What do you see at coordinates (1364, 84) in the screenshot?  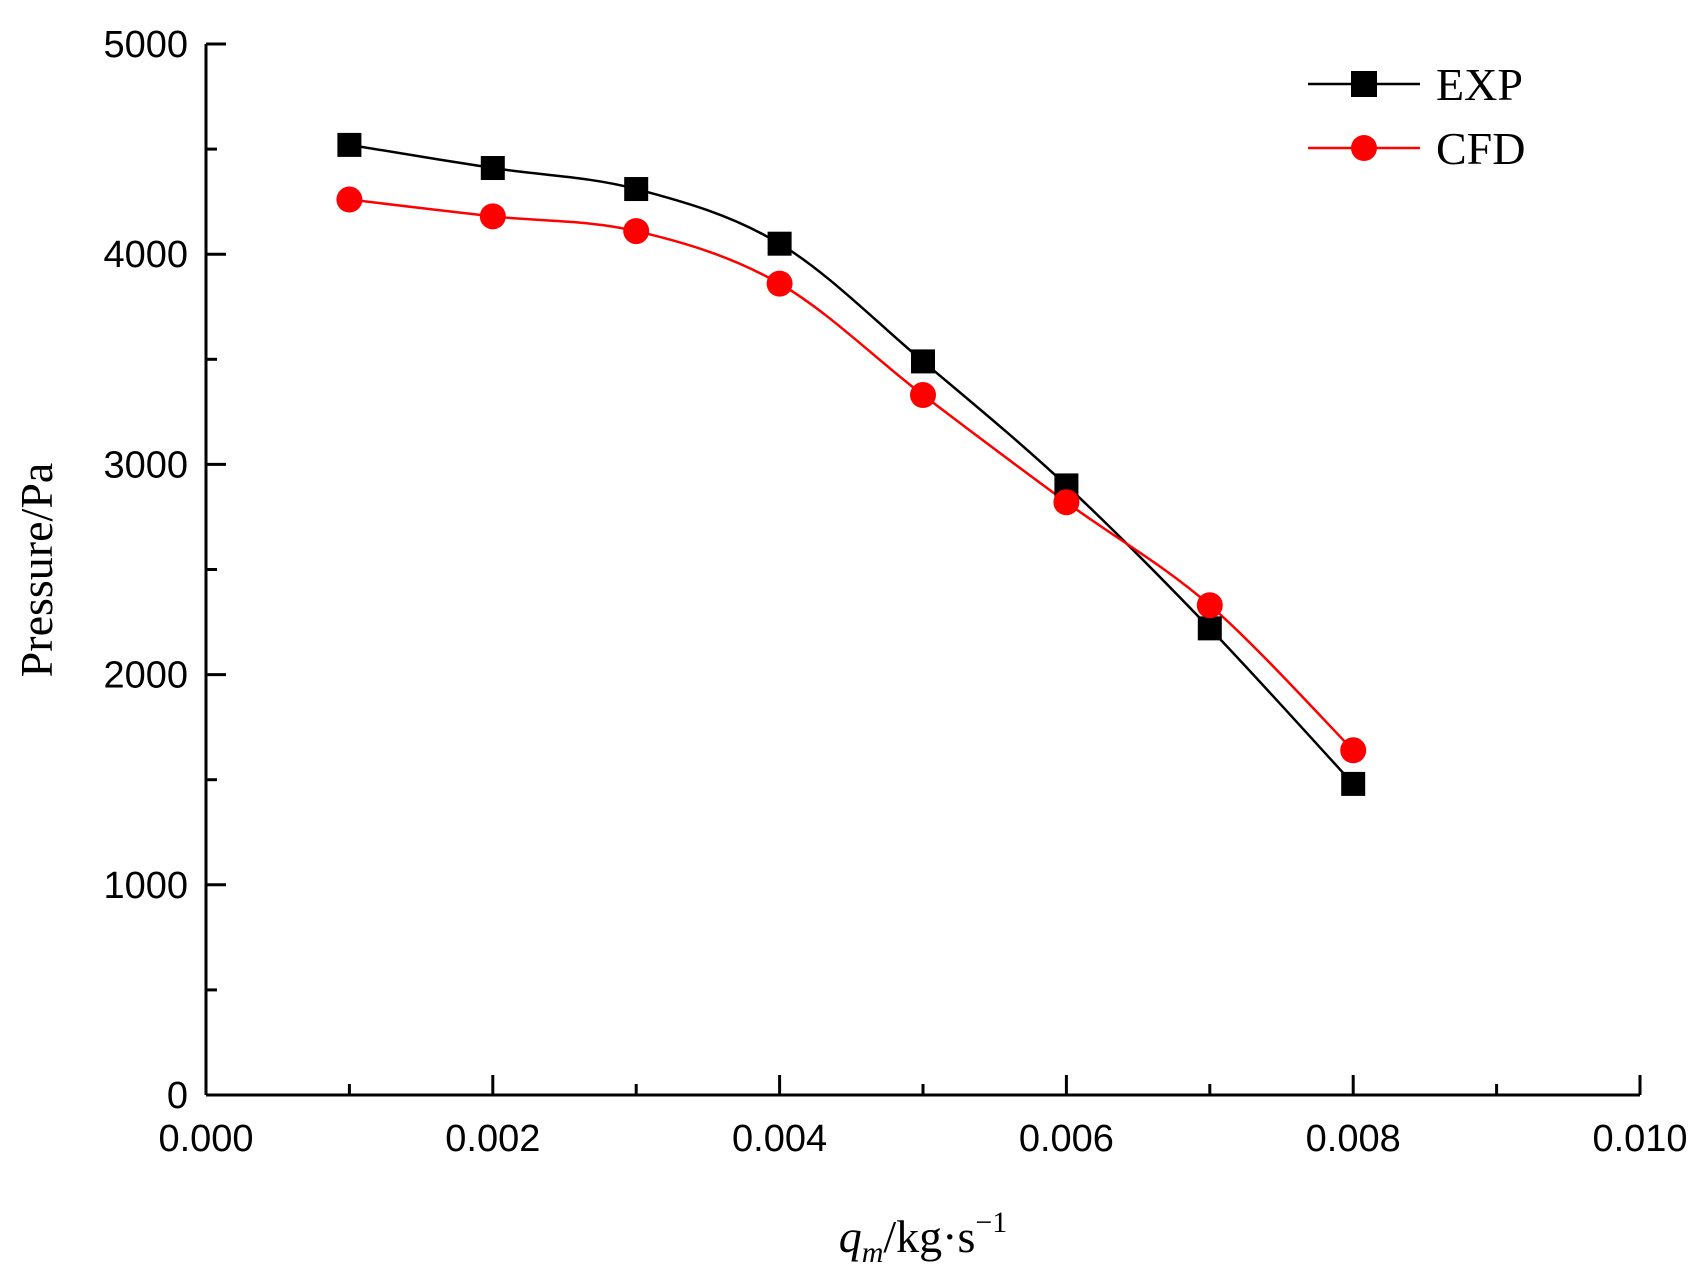 I see `legend-exp-marker` at bounding box center [1364, 84].